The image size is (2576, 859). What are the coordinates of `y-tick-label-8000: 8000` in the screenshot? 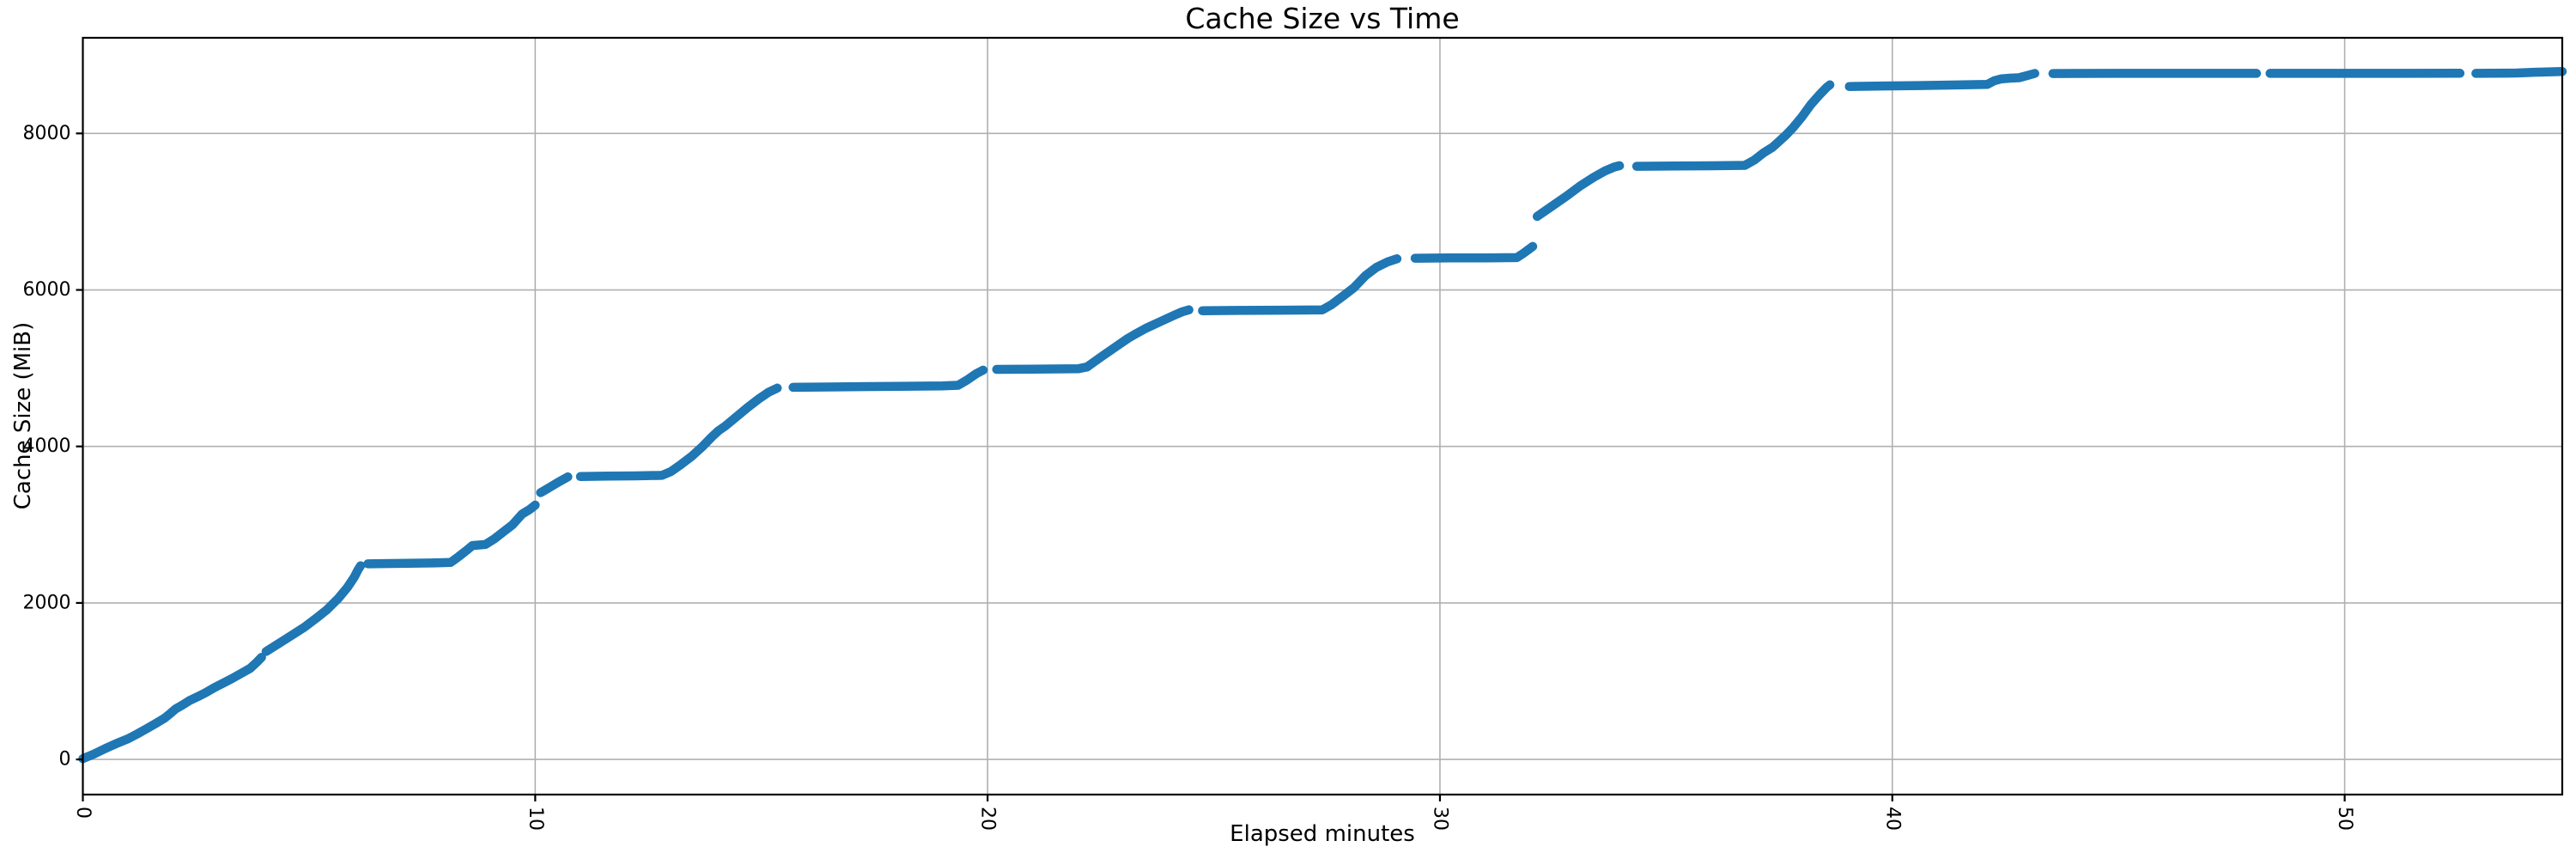 It's located at (47, 133).